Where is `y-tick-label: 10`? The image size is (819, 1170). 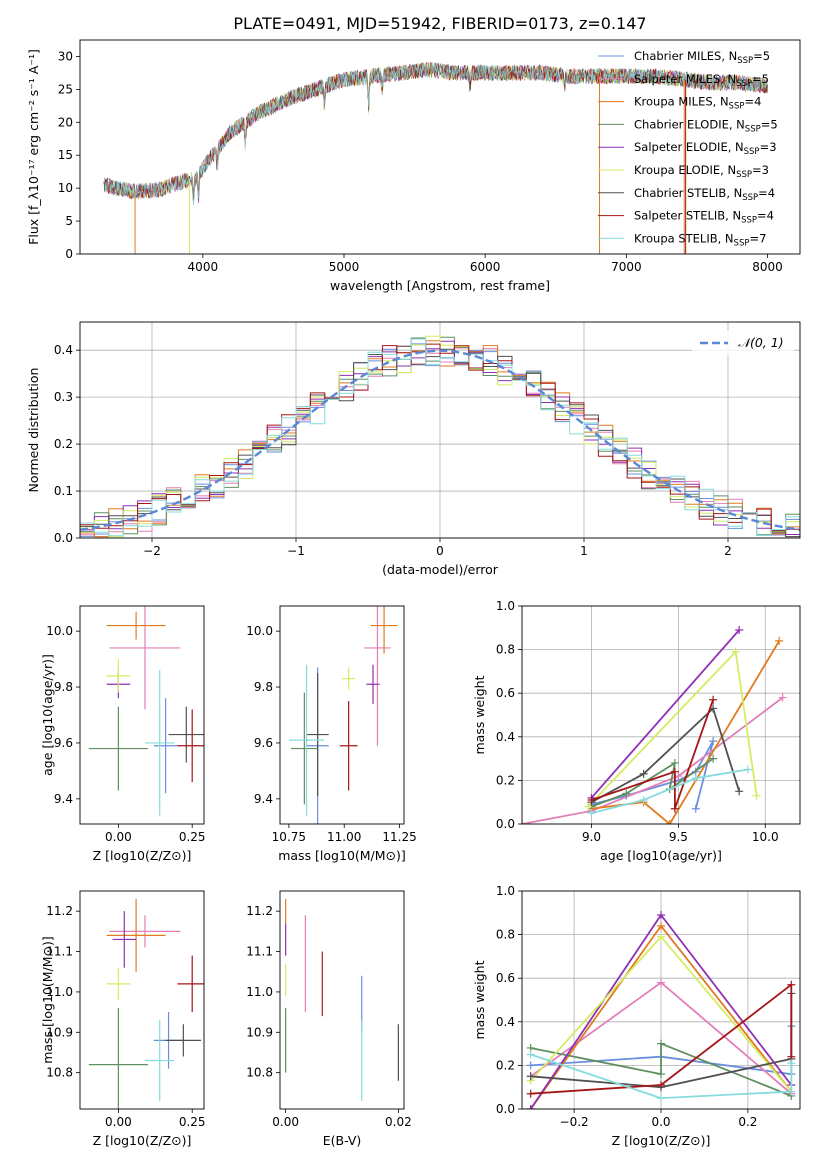
y-tick-label: 10 is located at coordinates (65, 188).